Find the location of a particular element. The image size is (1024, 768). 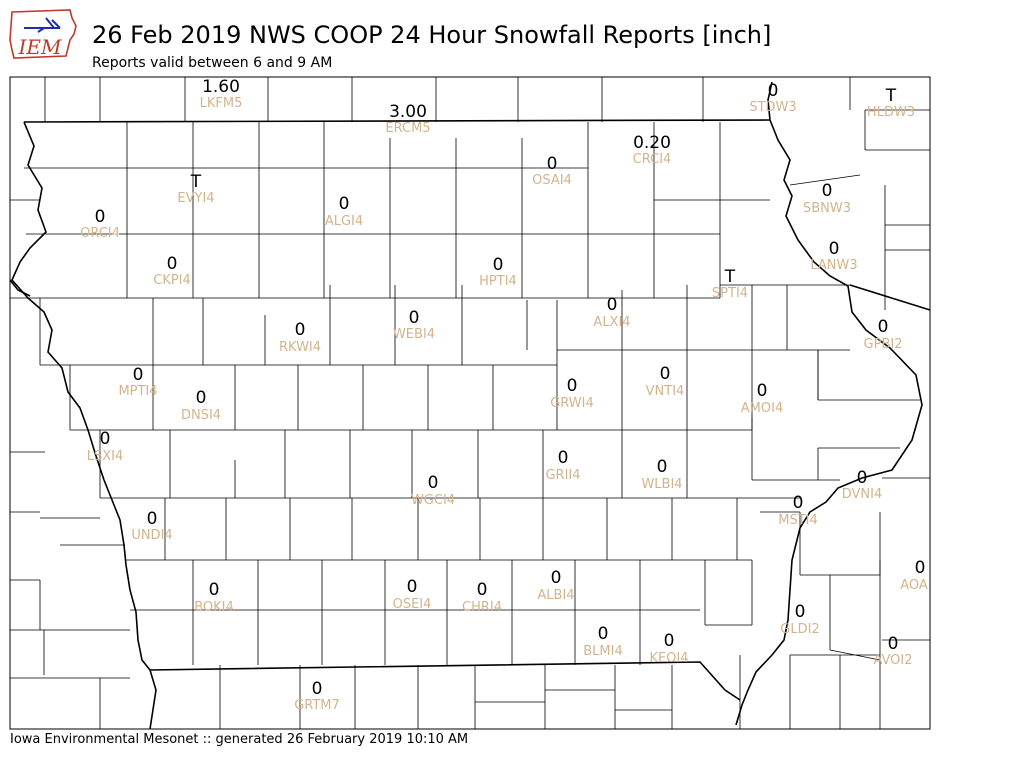

station-algi4: 0 ALGI4 is located at coordinates (344, 211).